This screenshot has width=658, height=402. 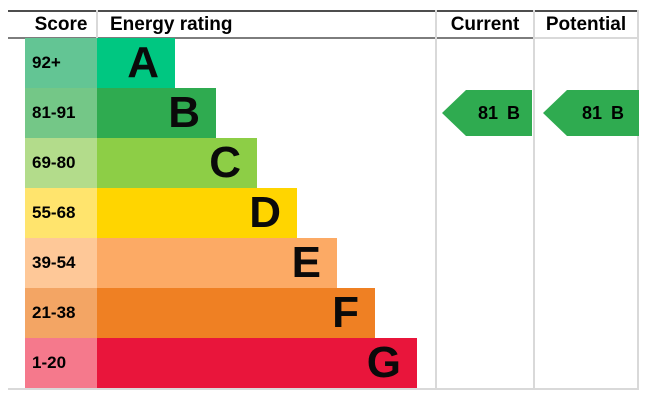 I want to click on score-cell: 69-80, so click(x=61, y=163).